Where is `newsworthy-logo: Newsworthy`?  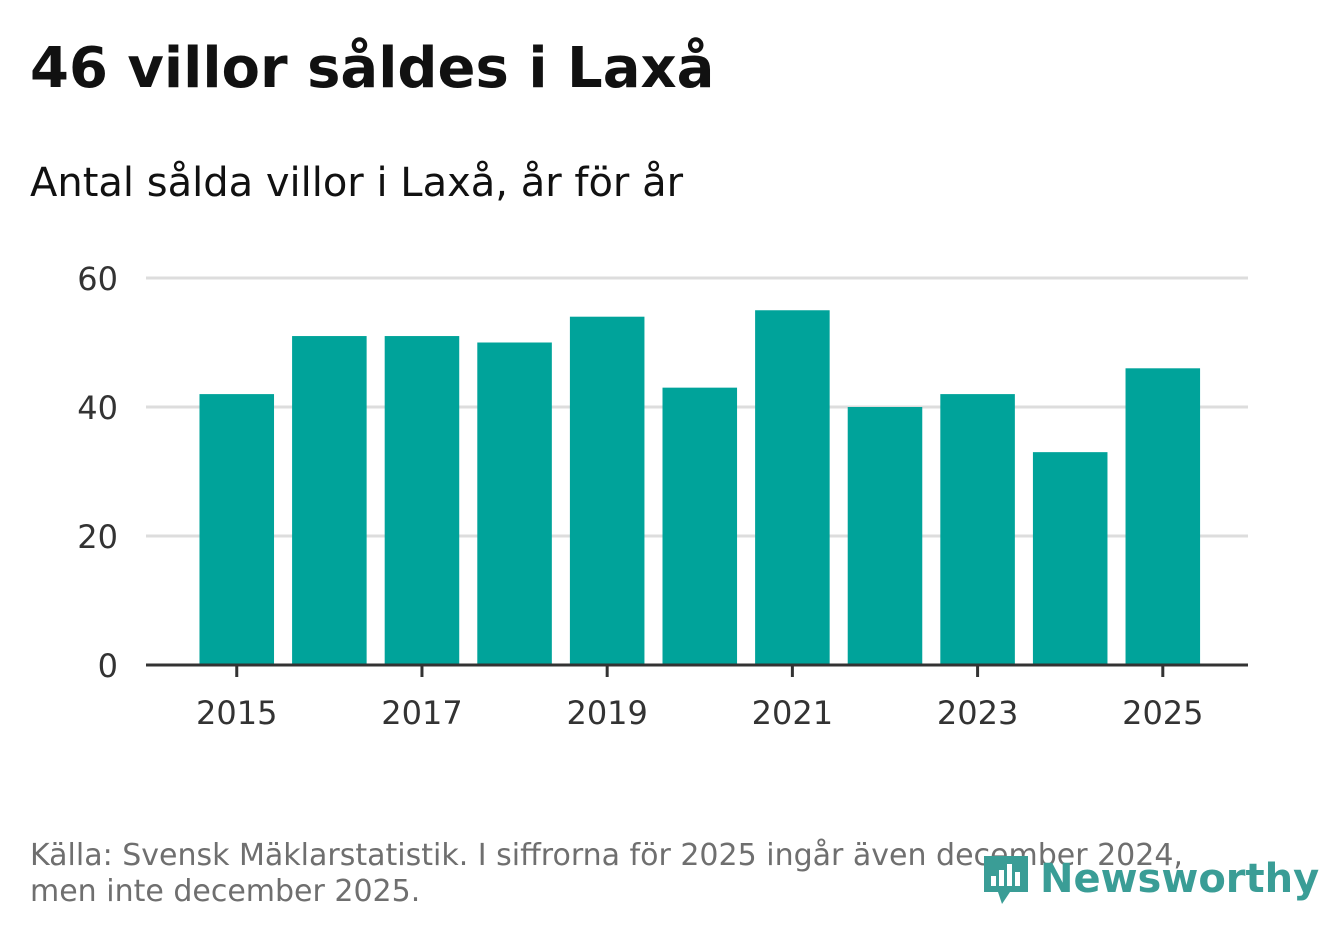 newsworthy-logo: Newsworthy is located at coordinates (1149, 879).